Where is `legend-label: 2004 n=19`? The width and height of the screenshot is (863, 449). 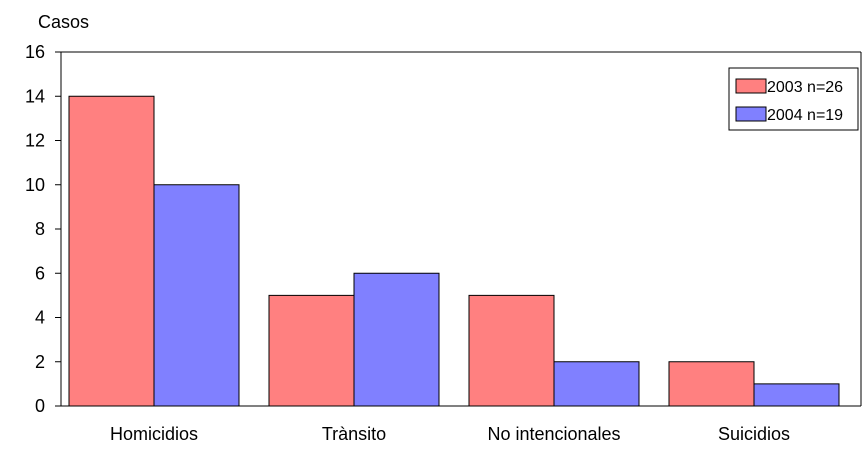
legend-label: 2004 n=19 is located at coordinates (805, 115).